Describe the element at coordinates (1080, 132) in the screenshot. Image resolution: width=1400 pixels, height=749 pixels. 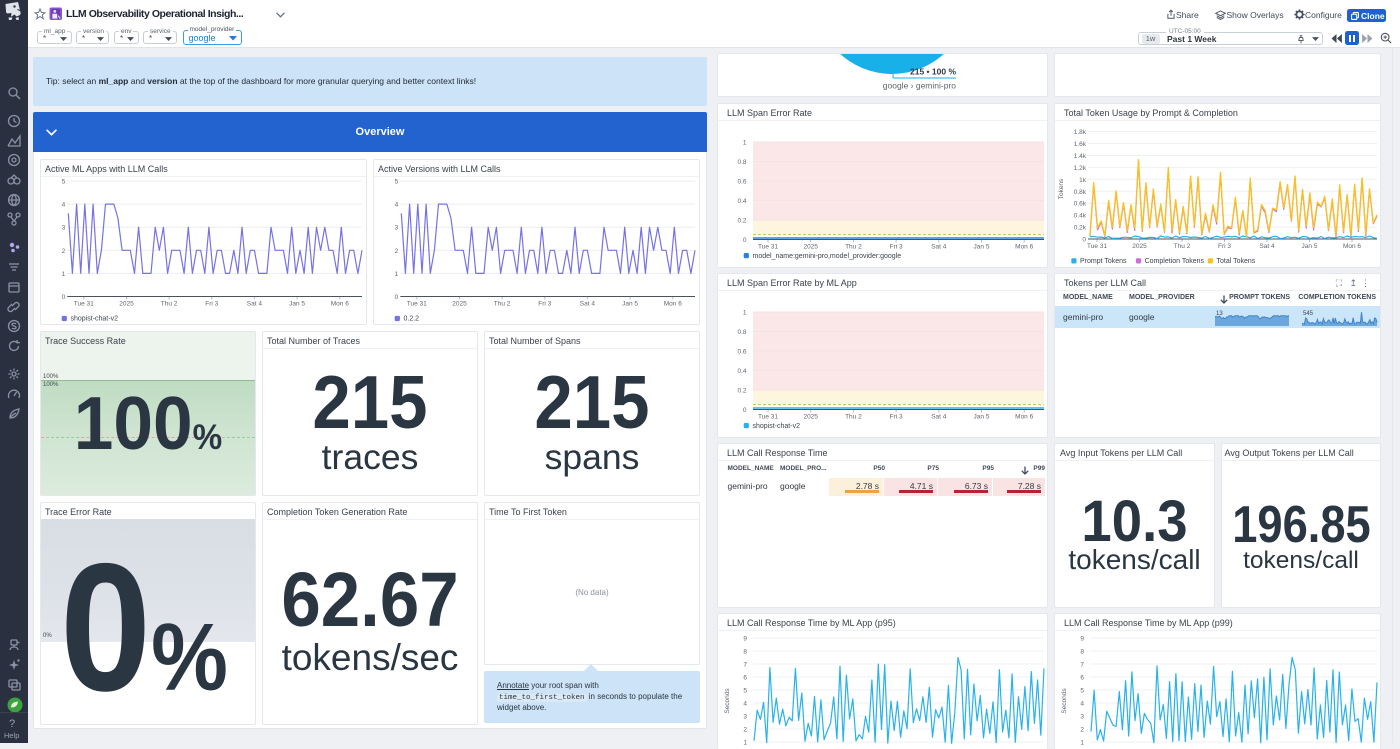
I see `svg-text: 1.8k` at that location.